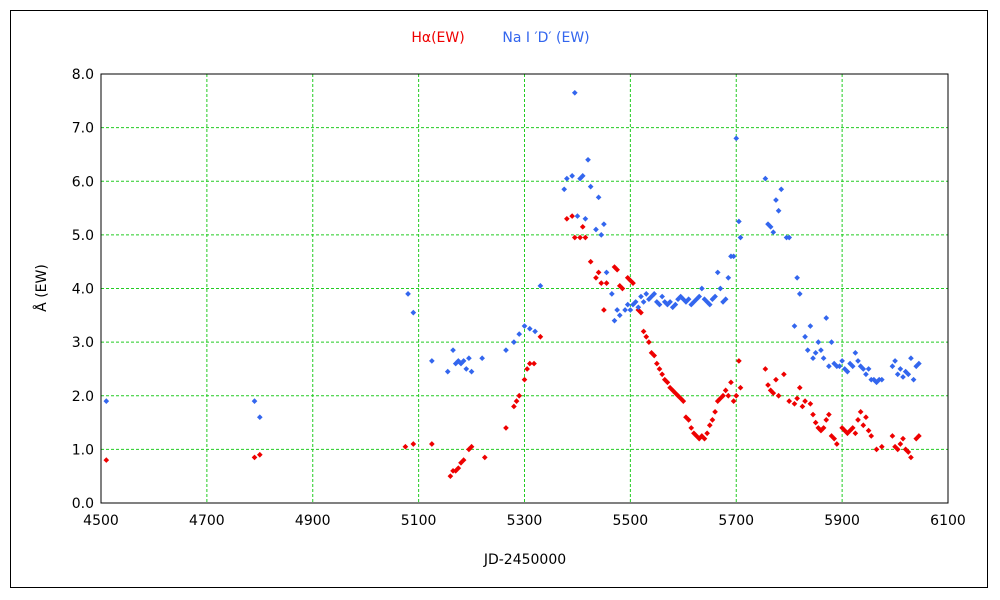 This screenshot has height=600, width=1000. I want to click on y-axis-label: Å (EW), so click(41, 288).